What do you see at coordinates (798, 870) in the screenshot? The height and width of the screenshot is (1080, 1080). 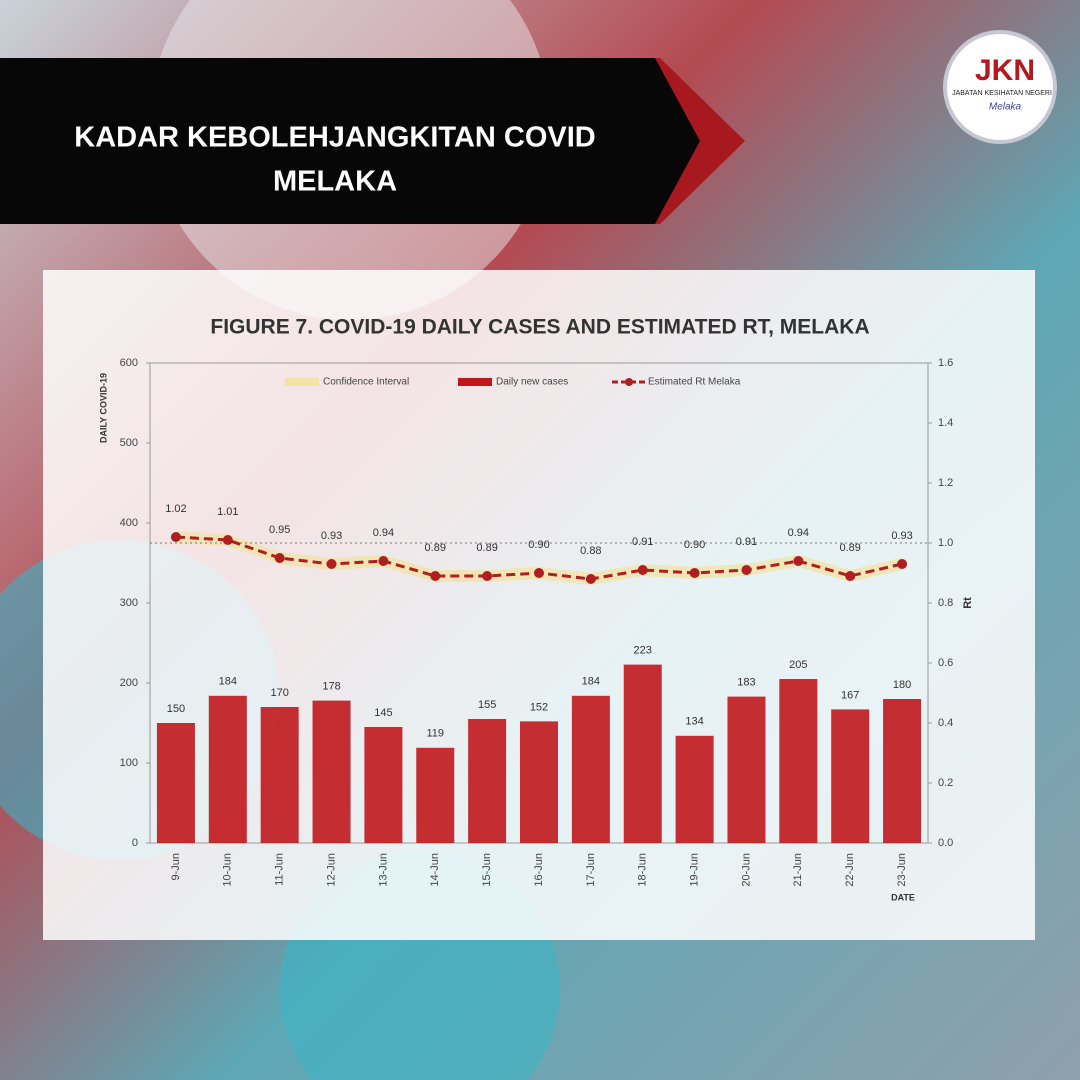 I see `x-tick-label: 21-Jun` at bounding box center [798, 870].